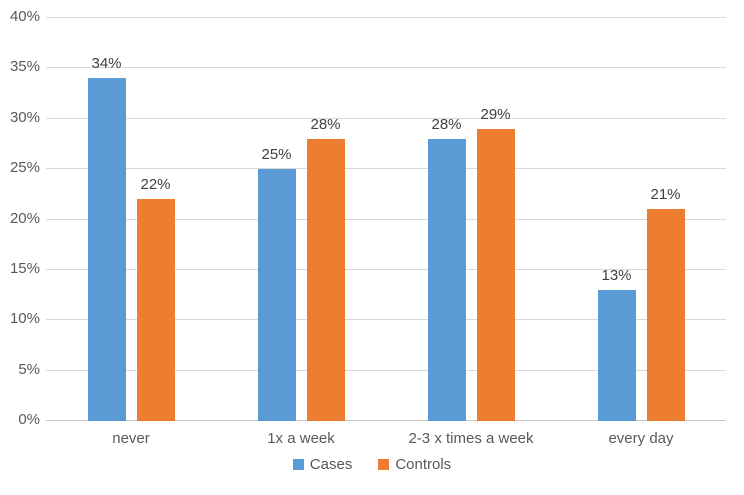  What do you see at coordinates (495, 114) in the screenshot?
I see `data-label-controls-2: 29%` at bounding box center [495, 114].